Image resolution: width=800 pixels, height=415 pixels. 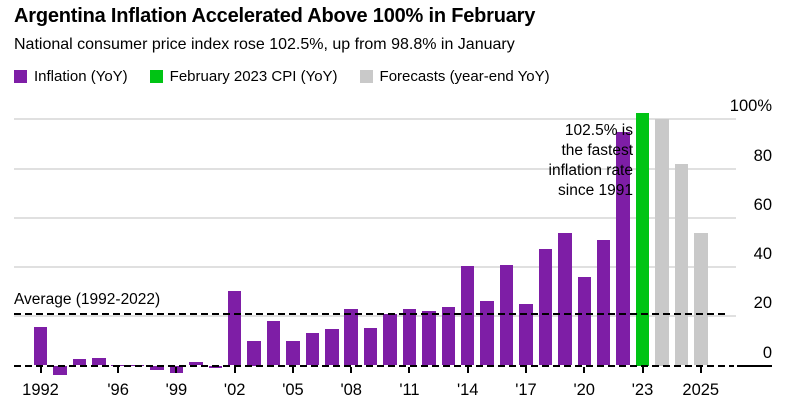 I want to click on bar-2001, so click(x=215, y=367).